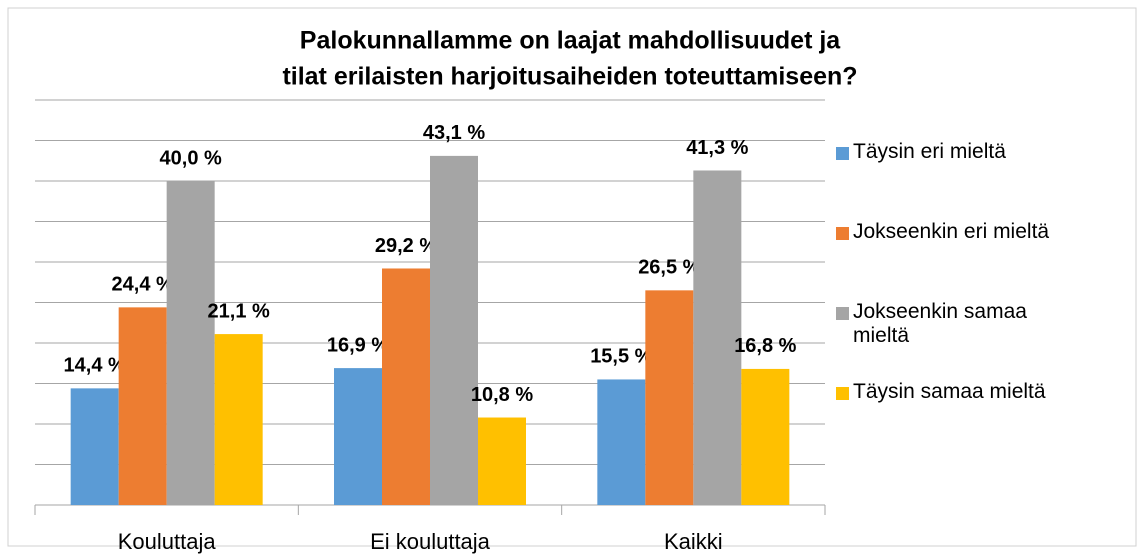 This screenshot has height=555, width=1144. I want to click on data-label: 14,4 %, so click(95, 366).